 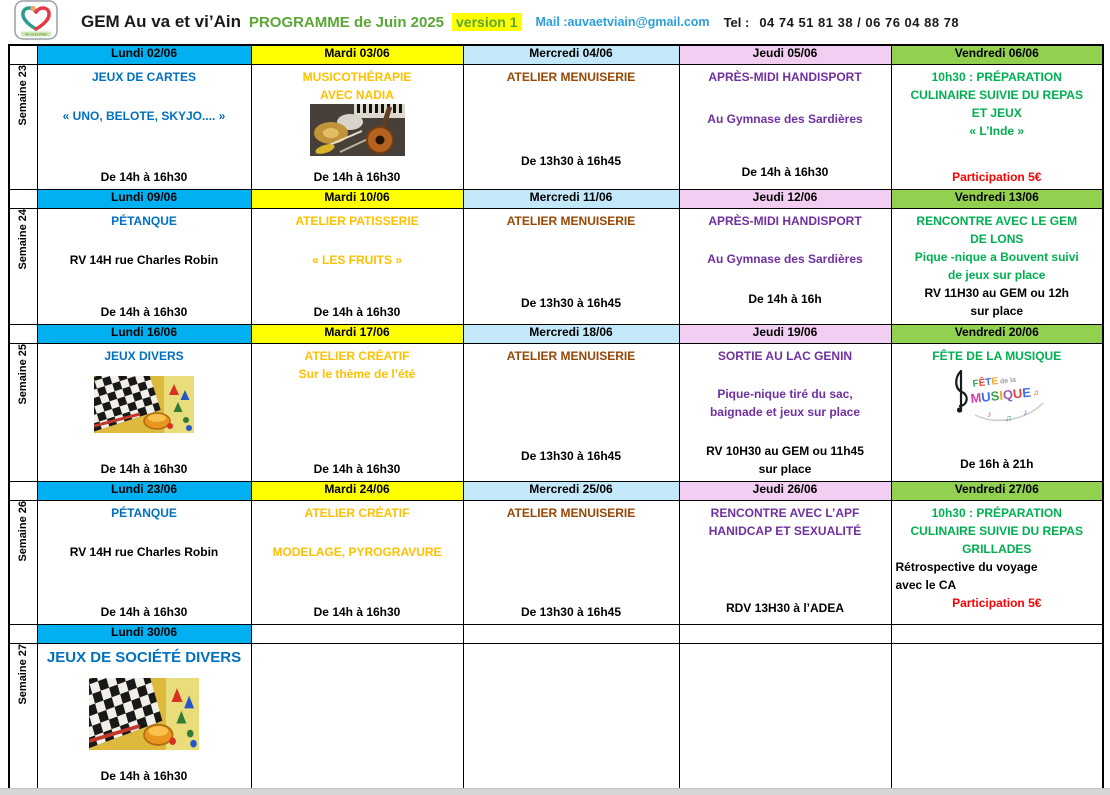 I want to click on day-header-cell: Lundi 30/06, so click(x=144, y=633).